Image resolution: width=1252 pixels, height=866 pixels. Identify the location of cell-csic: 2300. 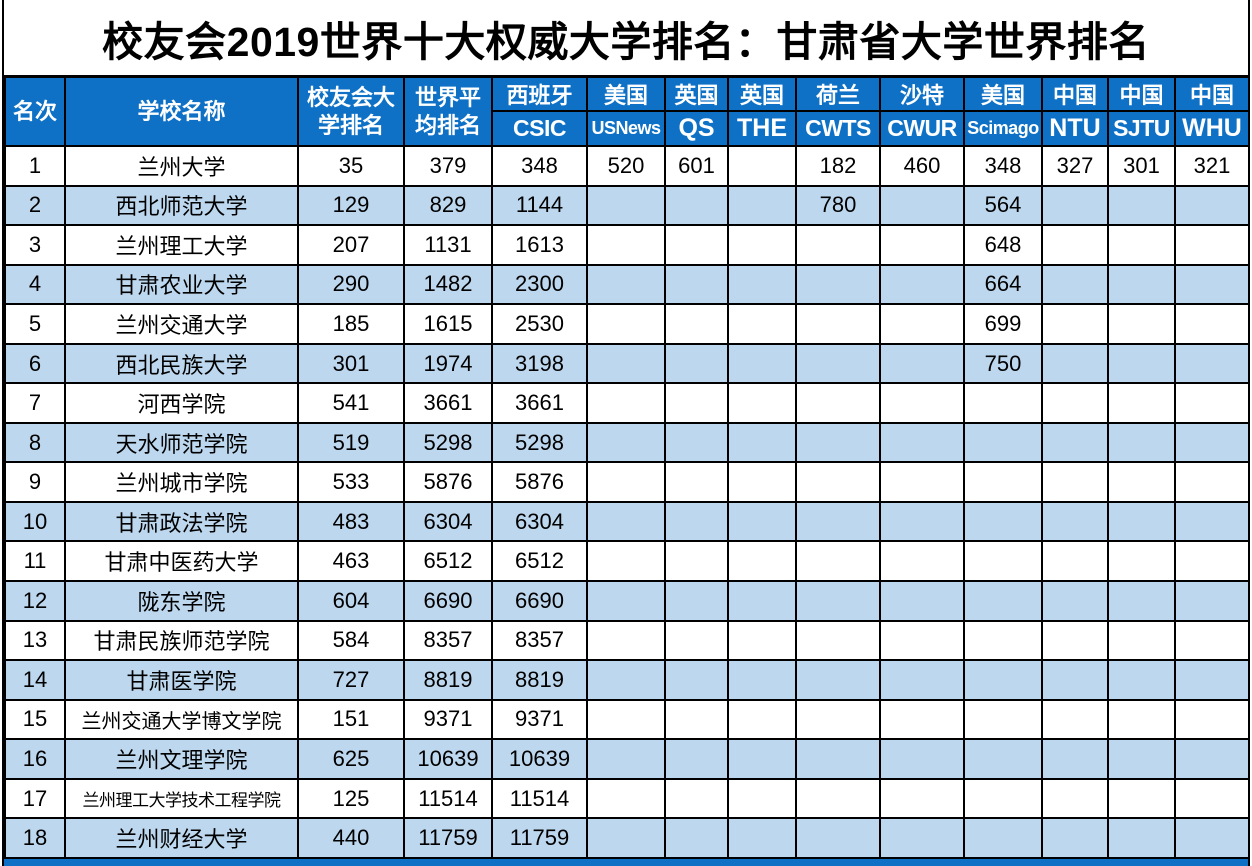
(539, 284).